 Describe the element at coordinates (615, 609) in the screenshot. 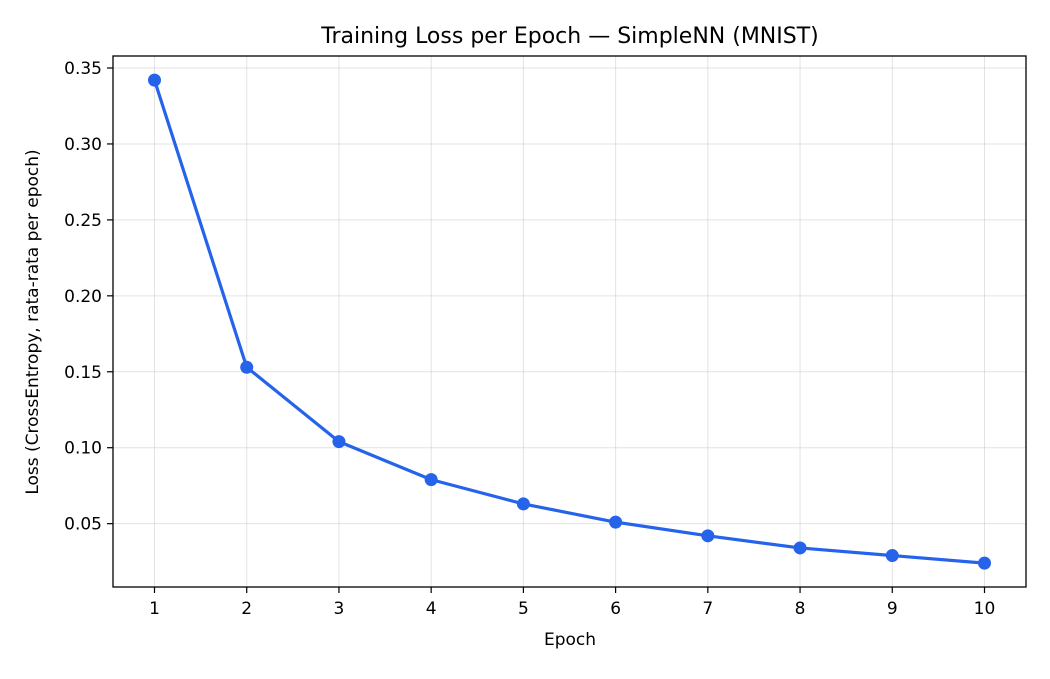

I see `x-tick-label: 6` at that location.